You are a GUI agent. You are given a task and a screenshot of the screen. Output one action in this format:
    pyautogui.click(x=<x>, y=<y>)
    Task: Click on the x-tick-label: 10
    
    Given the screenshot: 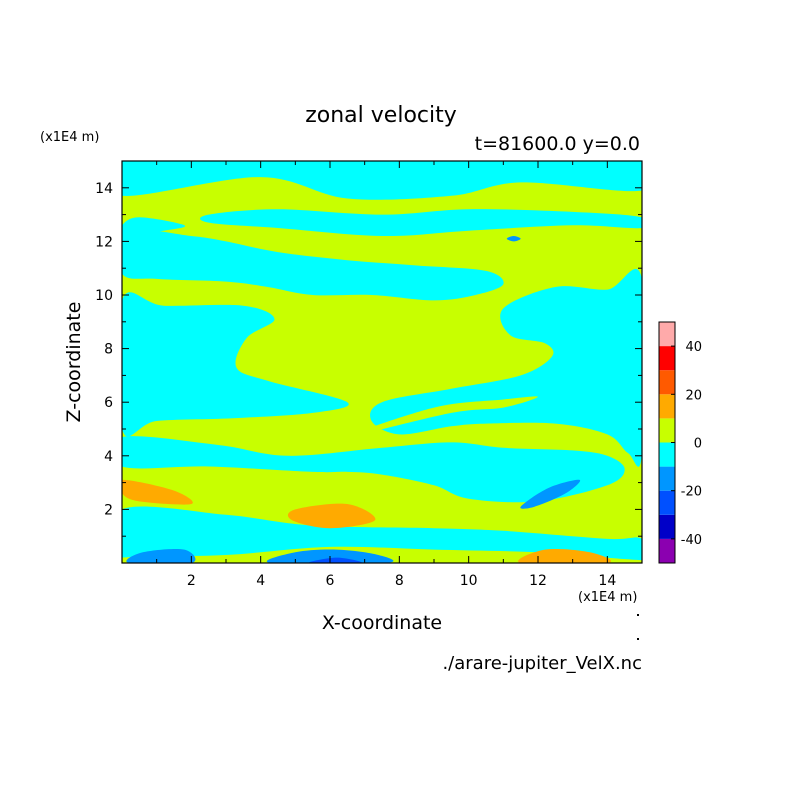 What is the action you would take?
    pyautogui.click(x=469, y=581)
    